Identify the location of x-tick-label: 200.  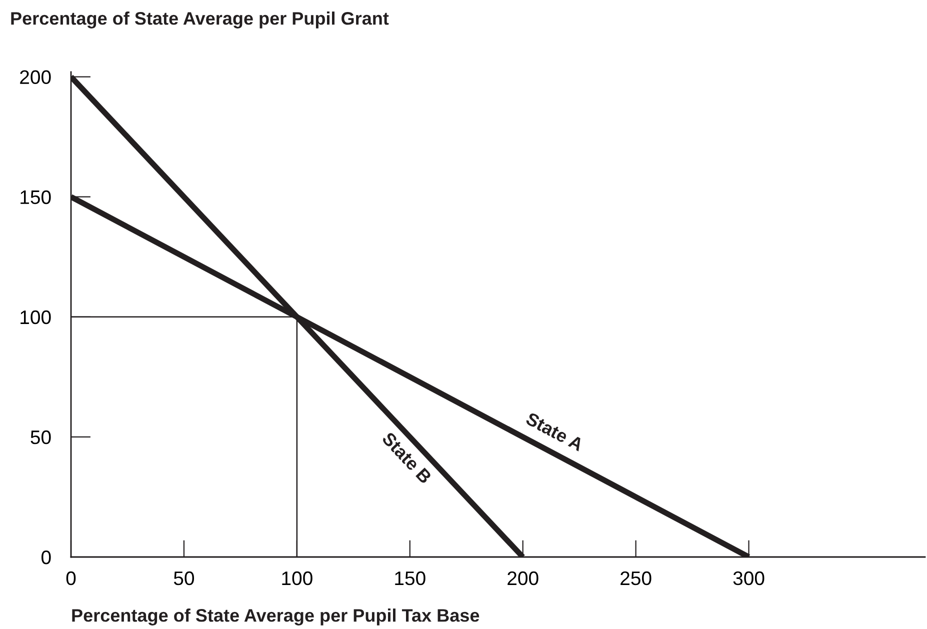
(523, 578).